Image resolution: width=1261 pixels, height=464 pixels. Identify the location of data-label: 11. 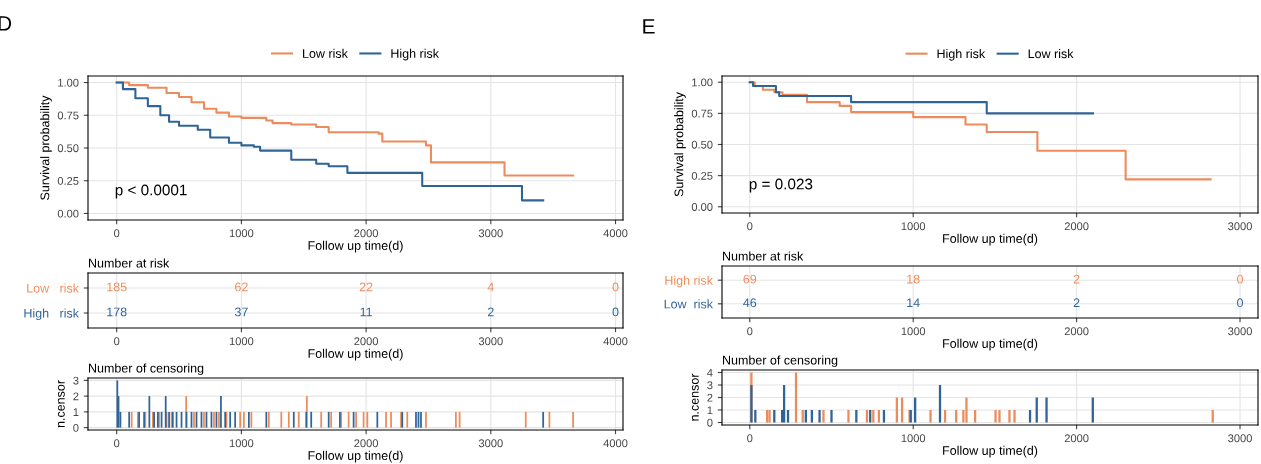
(366, 312).